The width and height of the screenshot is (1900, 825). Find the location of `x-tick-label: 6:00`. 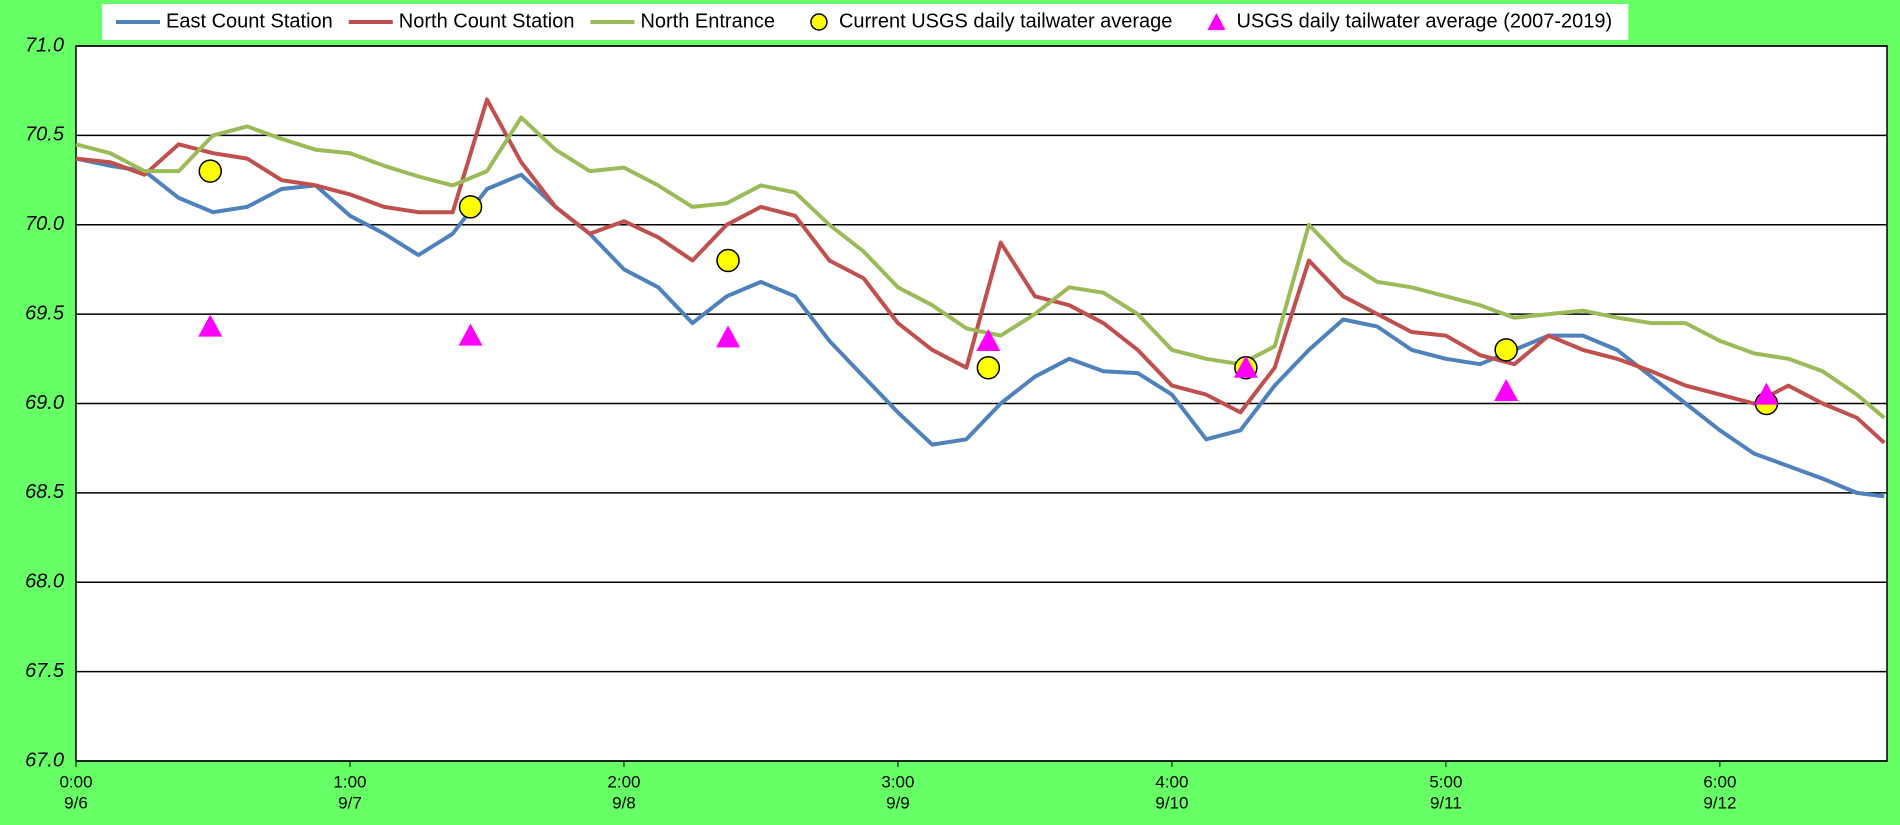

x-tick-label: 6:00 is located at coordinates (1719, 781).